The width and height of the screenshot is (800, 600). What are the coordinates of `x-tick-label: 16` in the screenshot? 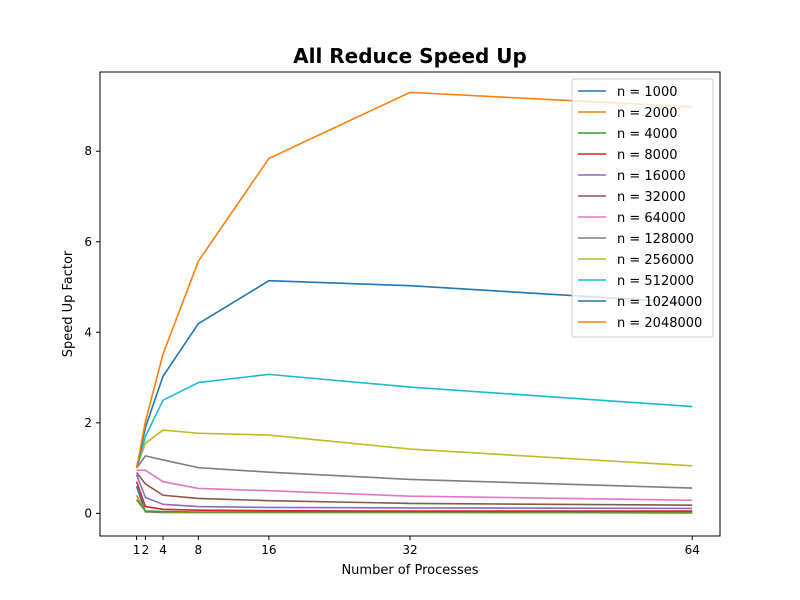 It's located at (268, 550).